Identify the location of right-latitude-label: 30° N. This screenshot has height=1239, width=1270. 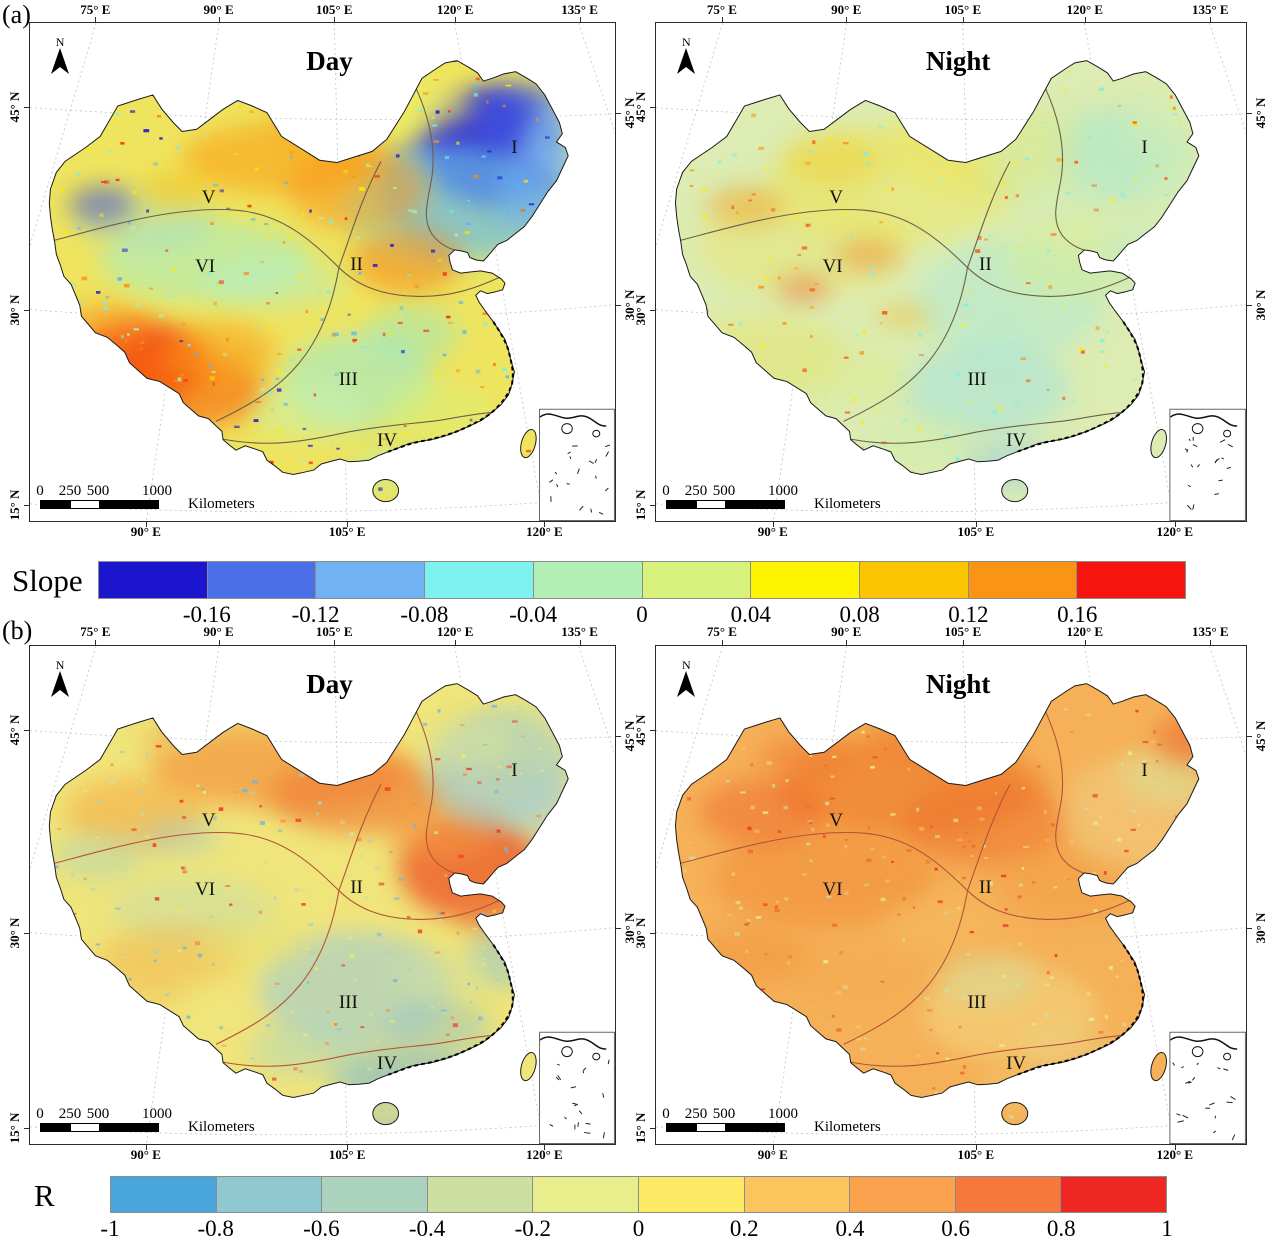
(1260, 928).